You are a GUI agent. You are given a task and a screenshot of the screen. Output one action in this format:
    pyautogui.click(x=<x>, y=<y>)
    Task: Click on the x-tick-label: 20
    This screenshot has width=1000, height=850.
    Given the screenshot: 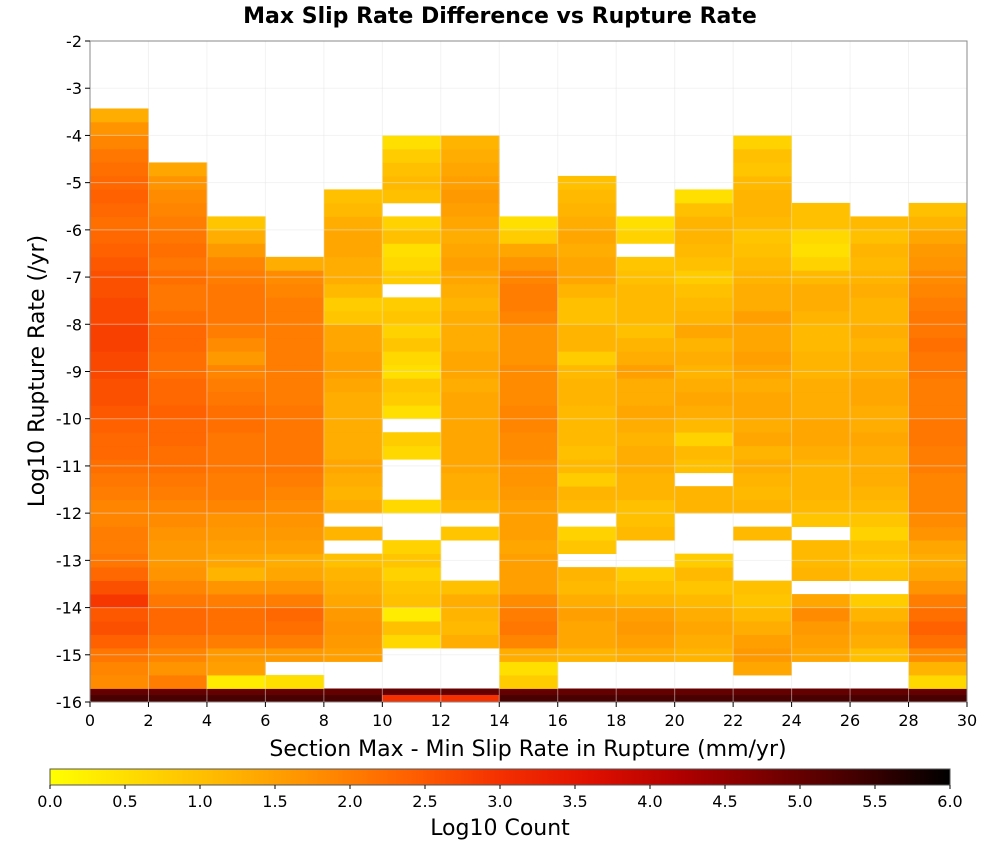 What is the action you would take?
    pyautogui.click(x=674, y=720)
    